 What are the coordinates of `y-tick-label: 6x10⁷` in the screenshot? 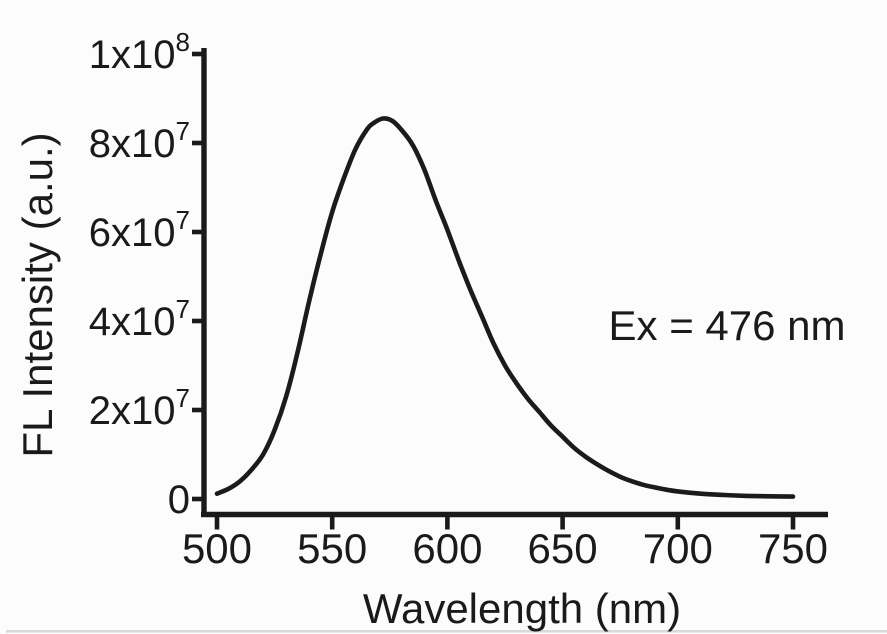 It's located at (139, 230).